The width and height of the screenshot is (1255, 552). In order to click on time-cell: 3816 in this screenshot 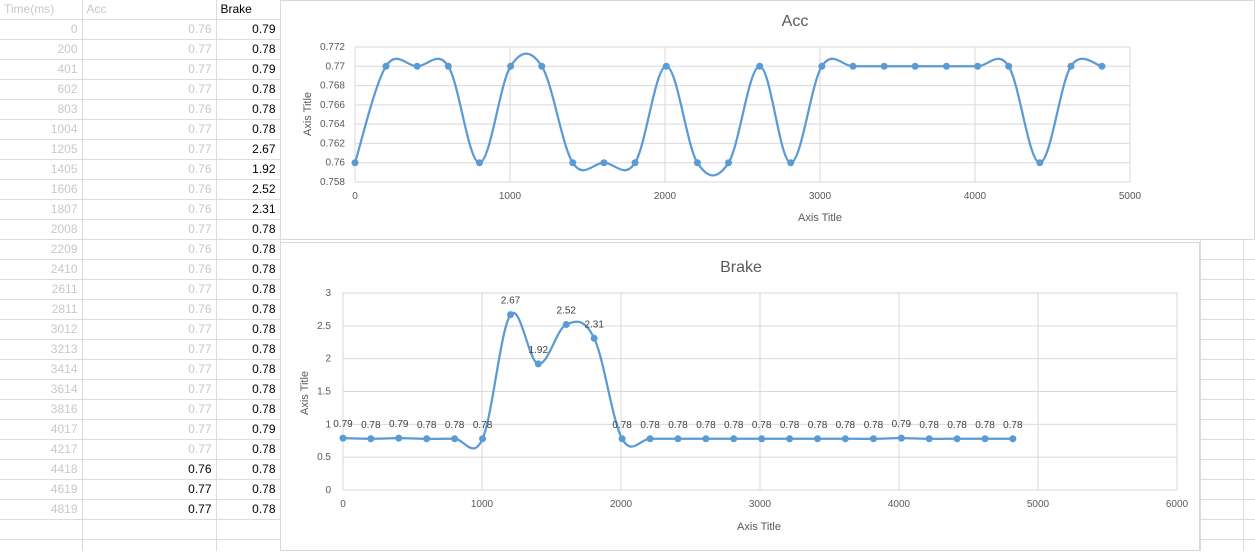, I will do `click(41, 409)`.